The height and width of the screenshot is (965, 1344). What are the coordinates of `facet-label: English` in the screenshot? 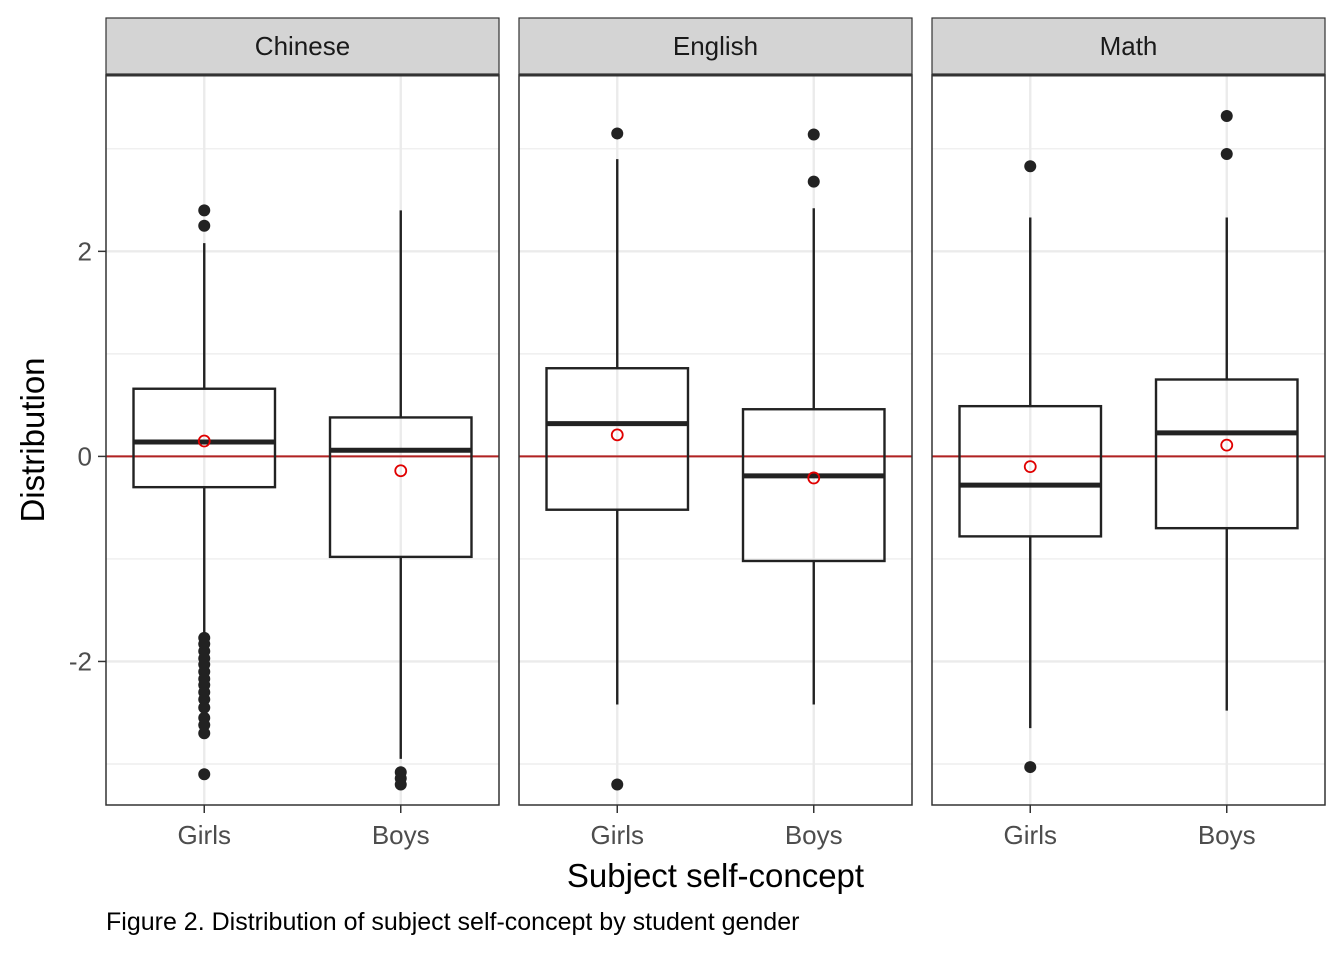 It's located at (715, 46).